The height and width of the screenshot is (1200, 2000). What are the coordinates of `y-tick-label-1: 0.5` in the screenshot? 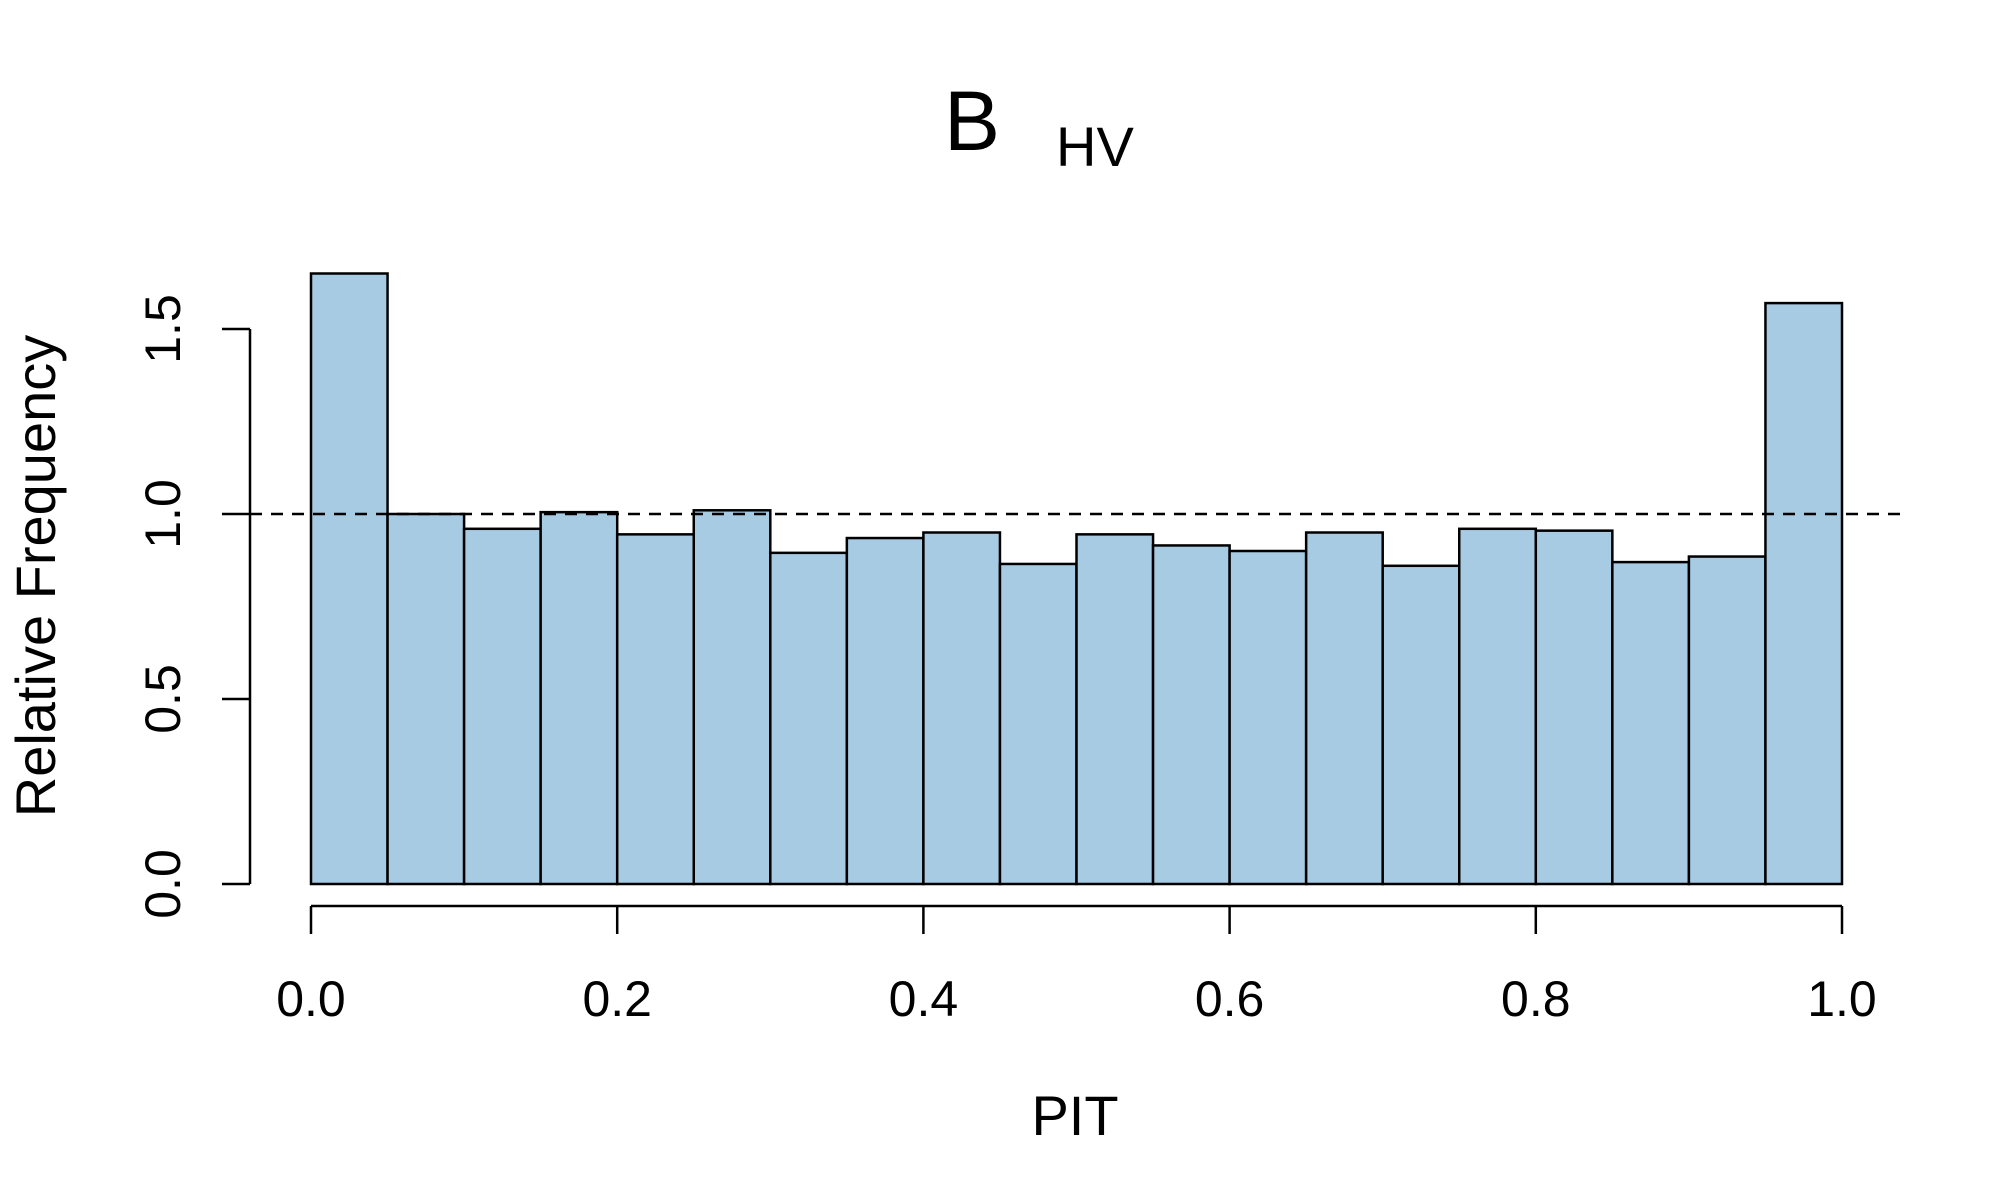 It's located at (163, 699).